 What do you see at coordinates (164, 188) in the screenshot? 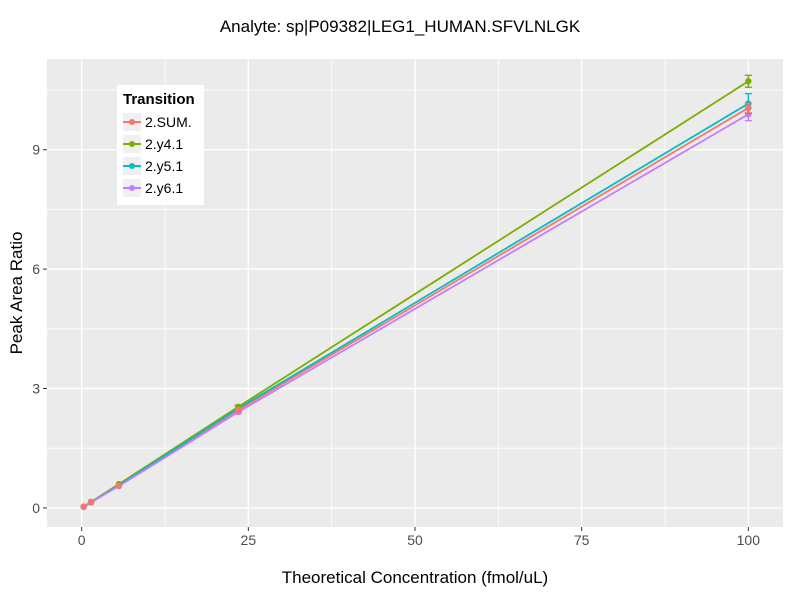
I see `legend-item-label: 2.y6.1` at bounding box center [164, 188].